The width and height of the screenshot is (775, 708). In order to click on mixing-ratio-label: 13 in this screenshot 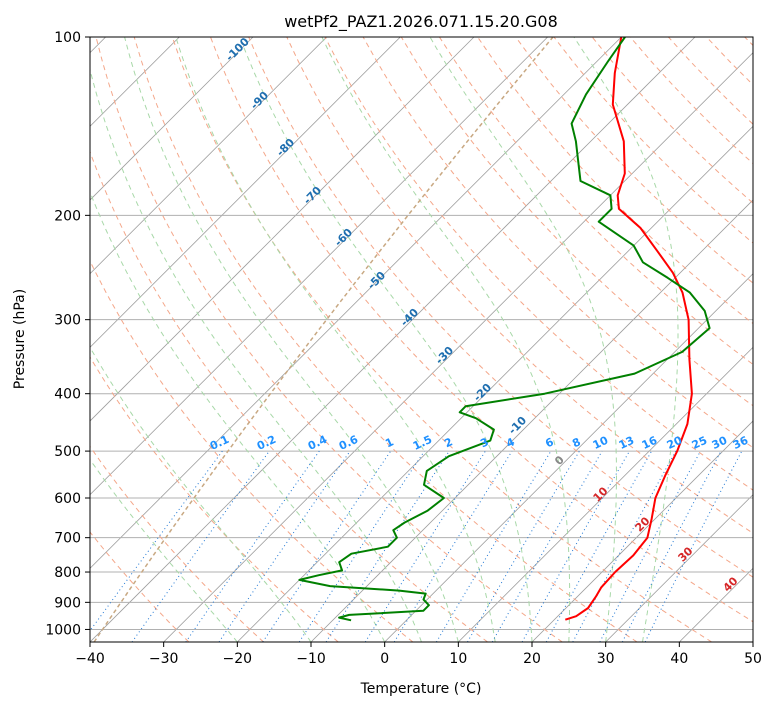, I will do `click(626, 443)`.